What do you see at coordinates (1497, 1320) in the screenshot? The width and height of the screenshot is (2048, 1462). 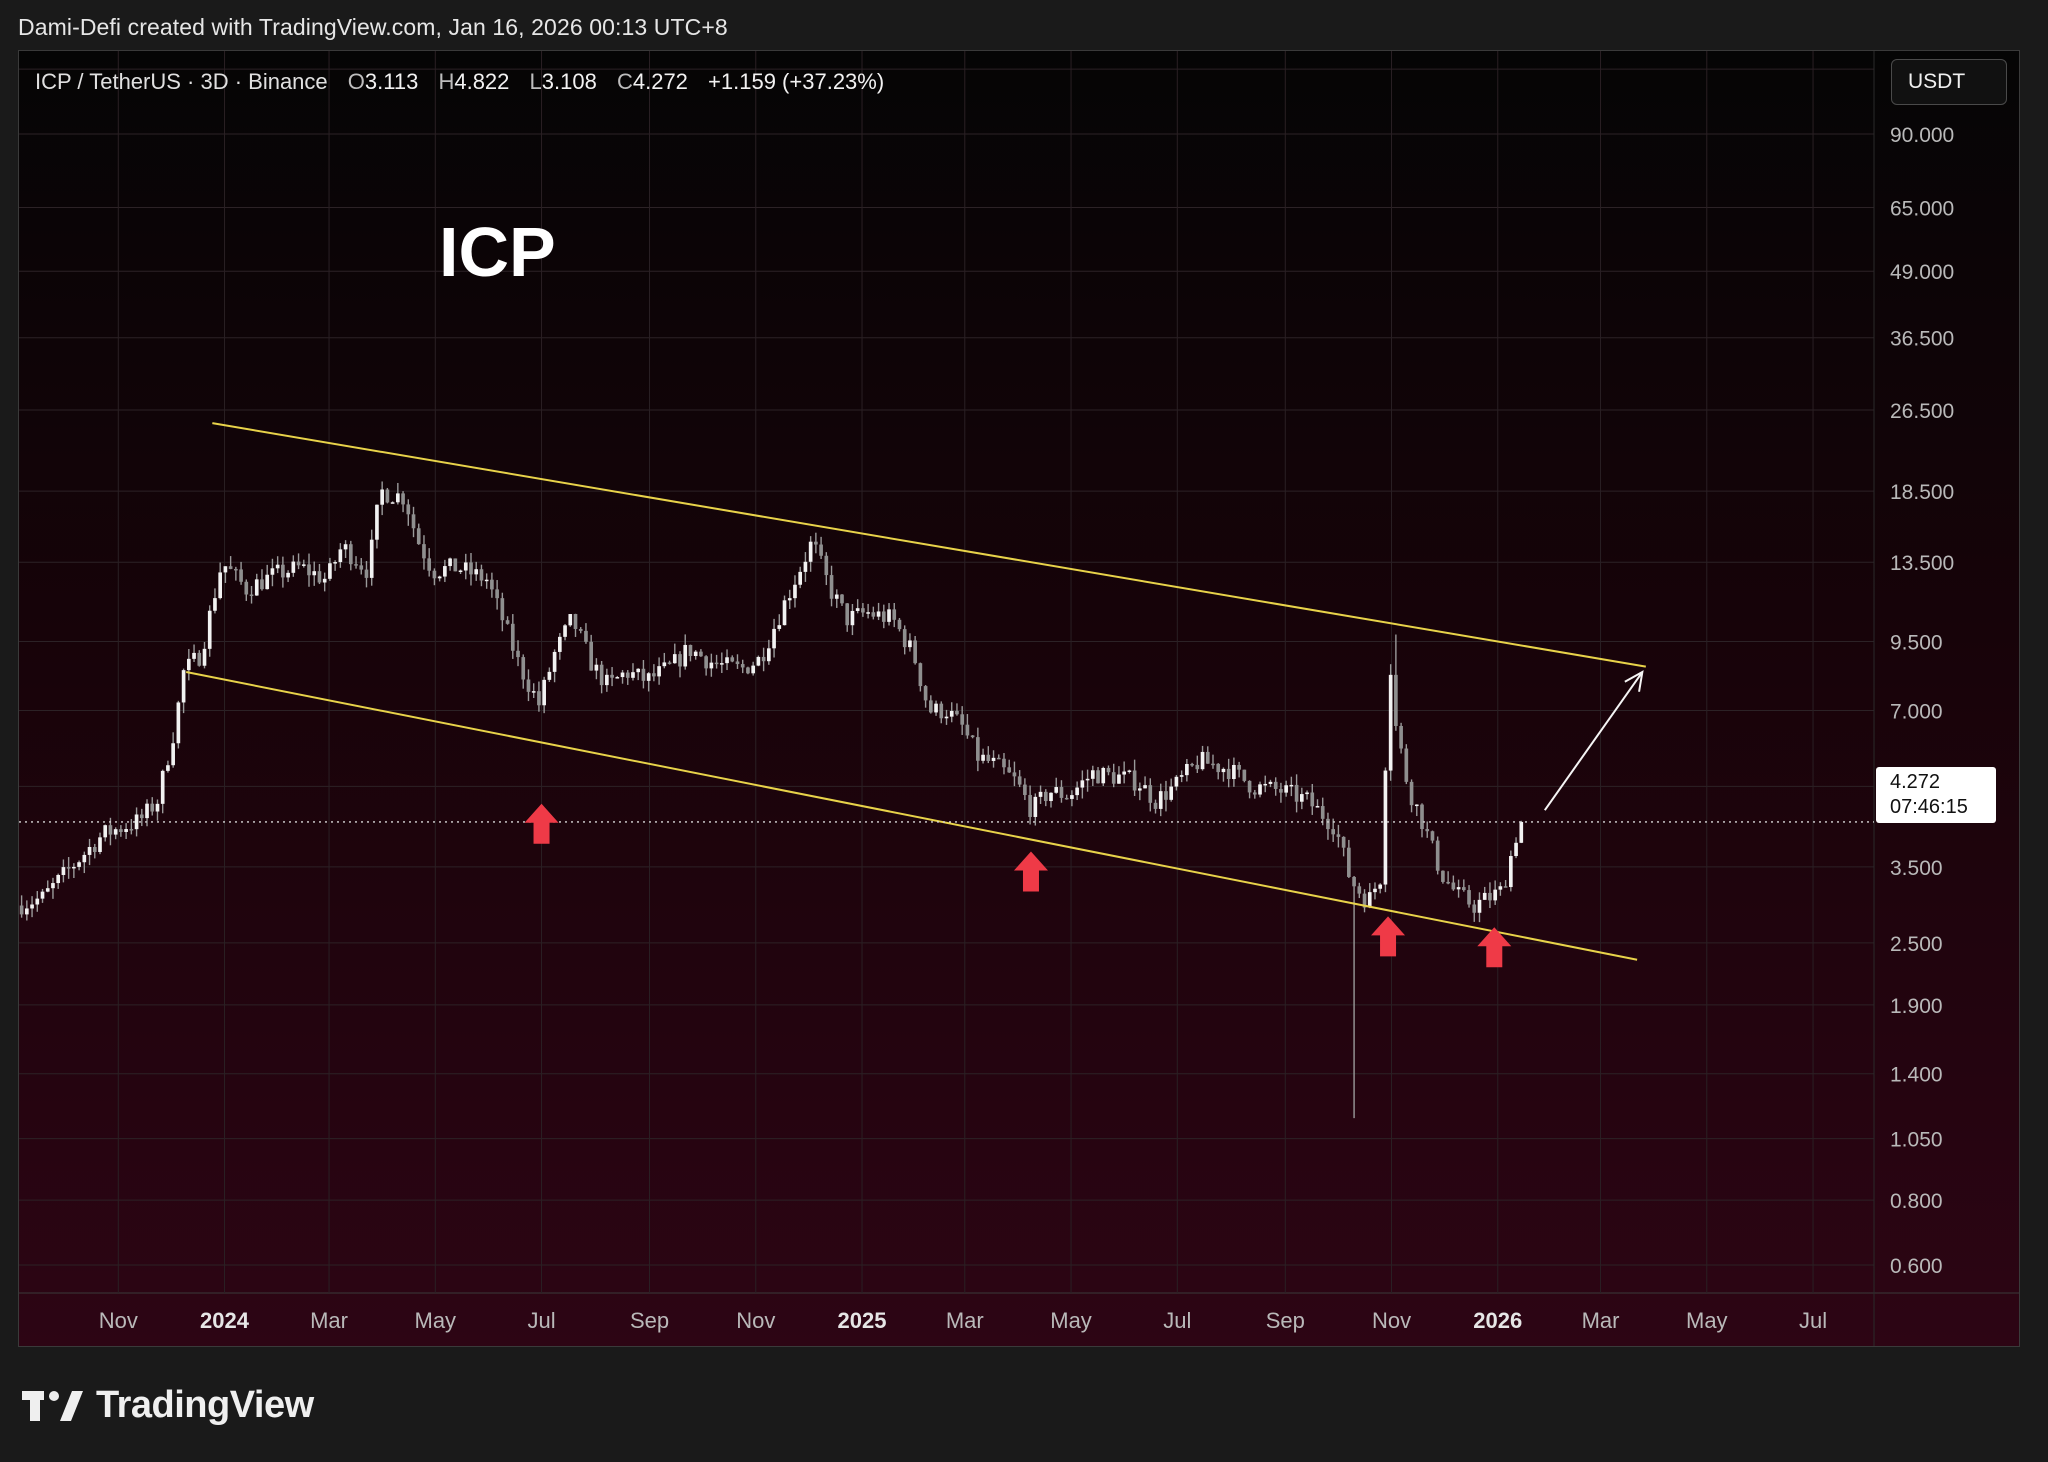 I see `x-tick-label: 2026` at bounding box center [1497, 1320].